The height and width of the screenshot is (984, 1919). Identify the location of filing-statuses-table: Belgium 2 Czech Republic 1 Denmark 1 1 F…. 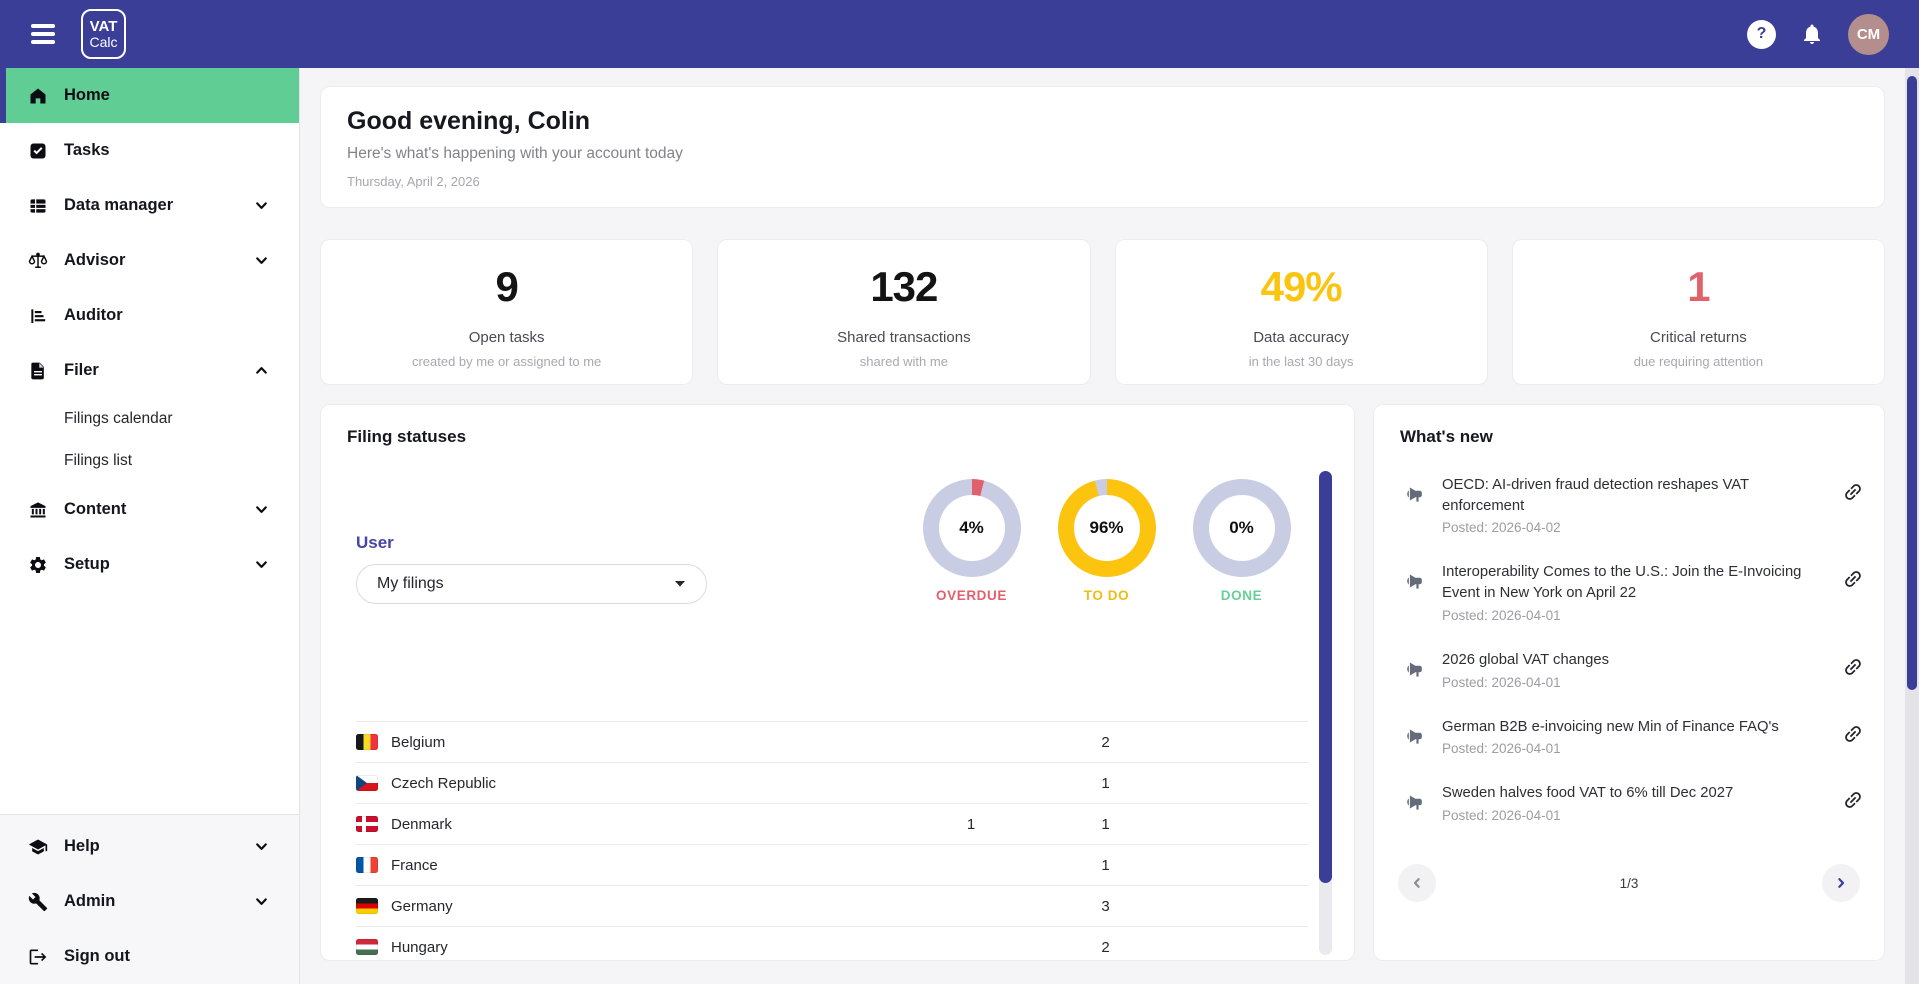
(832, 840).